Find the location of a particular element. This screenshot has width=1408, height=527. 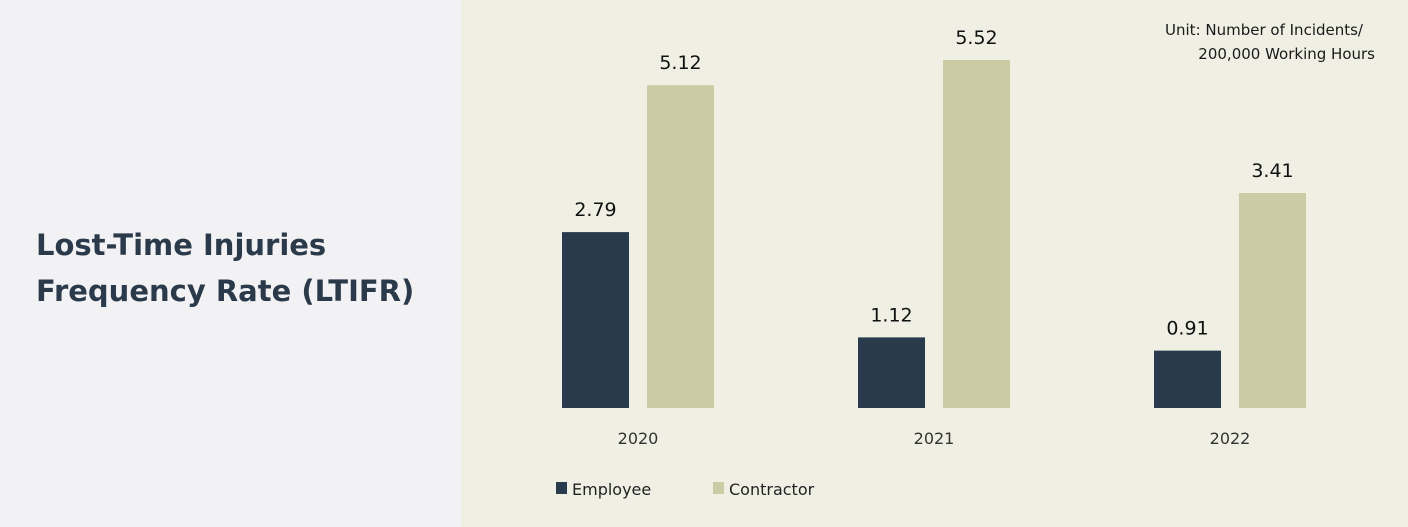

legend-label-employee: Employee is located at coordinates (611, 489).